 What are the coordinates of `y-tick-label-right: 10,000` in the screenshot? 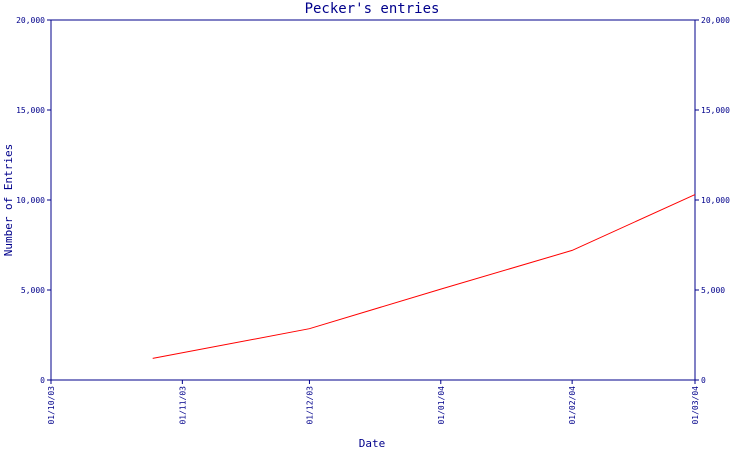 It's located at (715, 200).